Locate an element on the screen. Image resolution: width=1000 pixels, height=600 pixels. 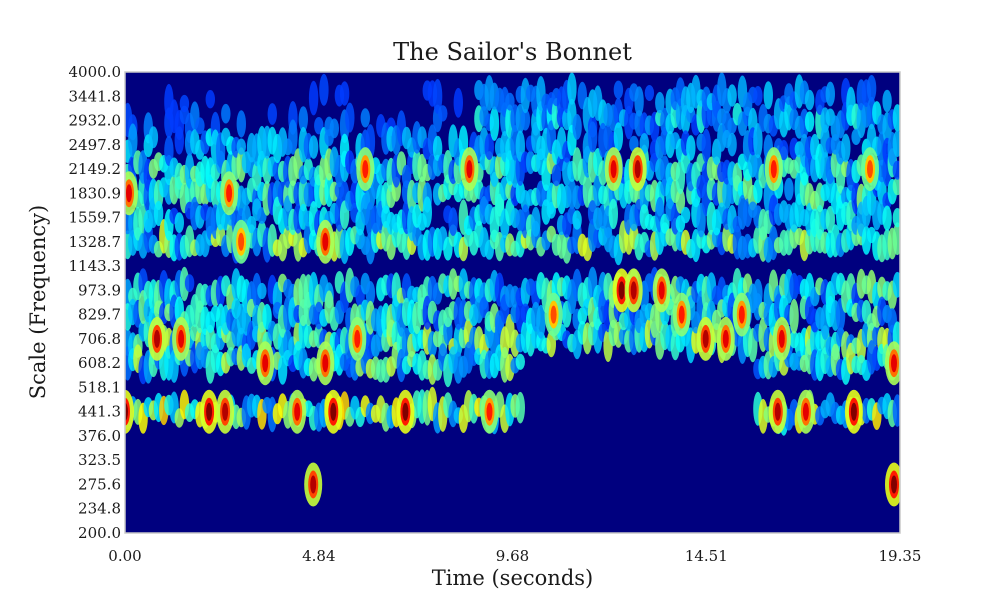
x-tick-label: 0.00 is located at coordinates (124, 556).